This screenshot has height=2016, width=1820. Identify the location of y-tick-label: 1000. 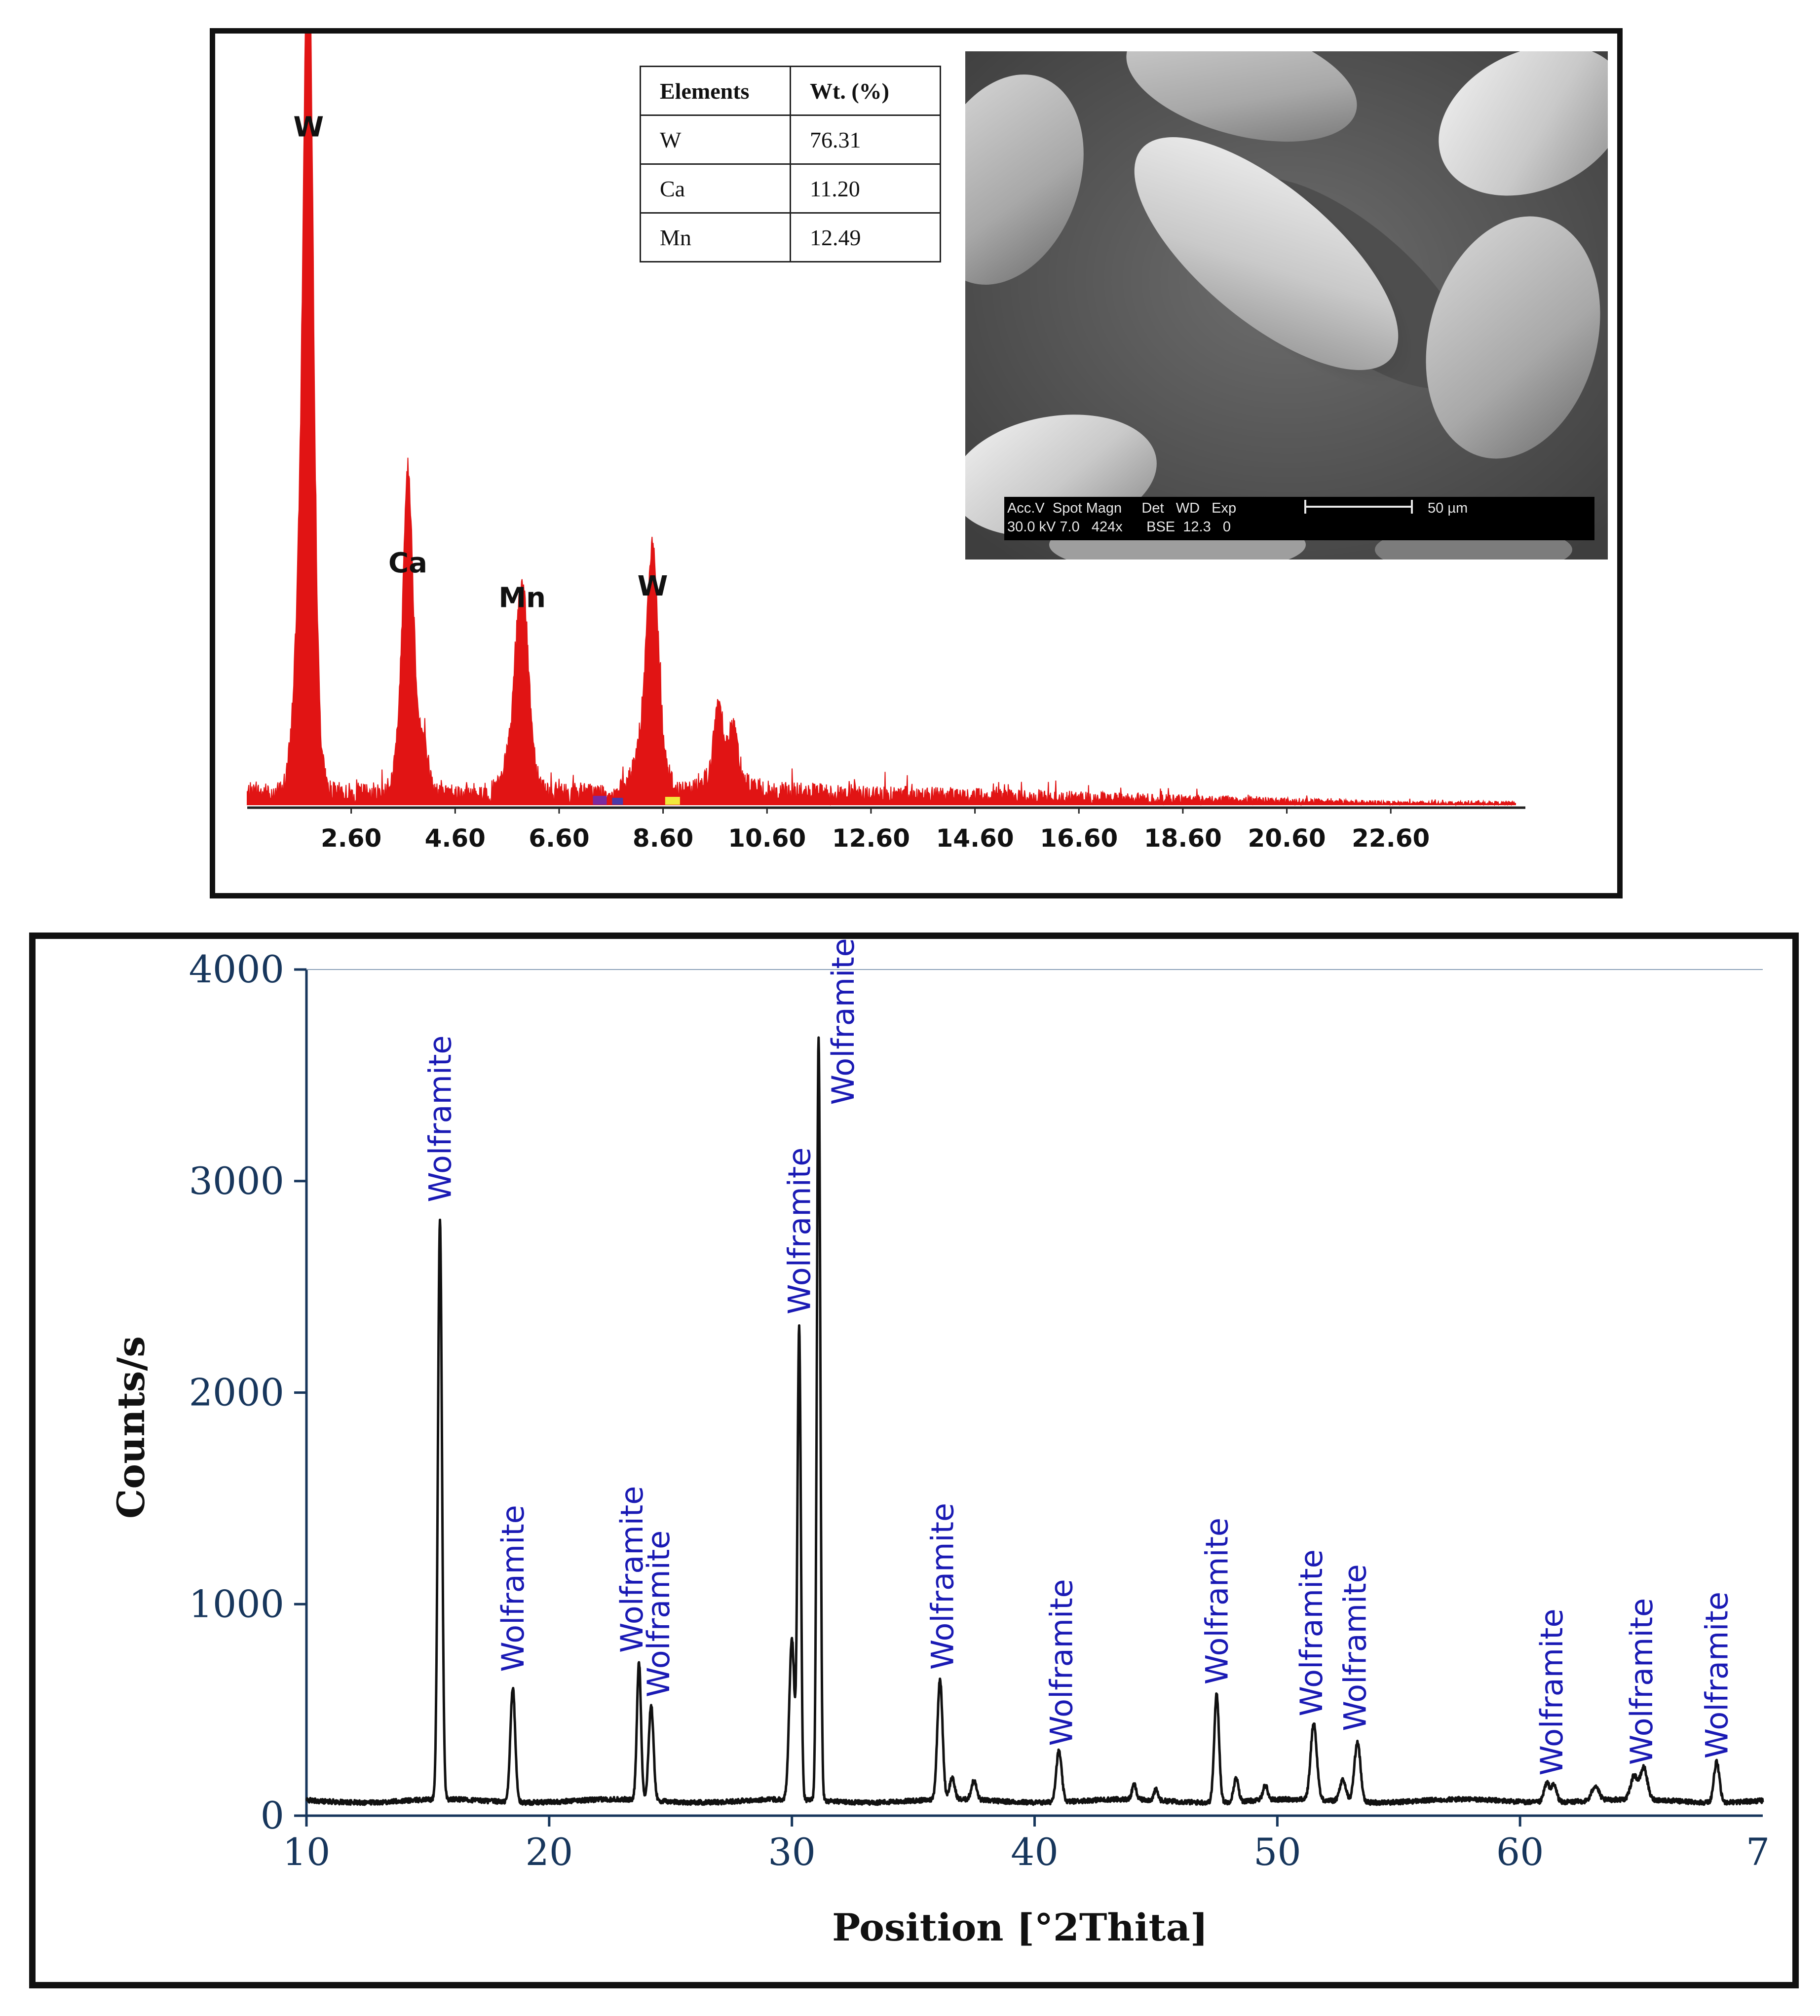
(236, 1604).